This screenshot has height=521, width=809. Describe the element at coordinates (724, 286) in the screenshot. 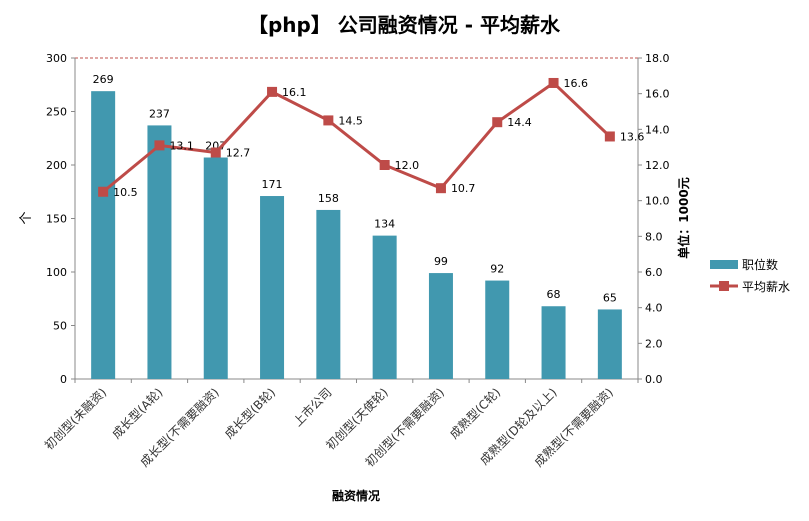

I see `legend-marker` at that location.